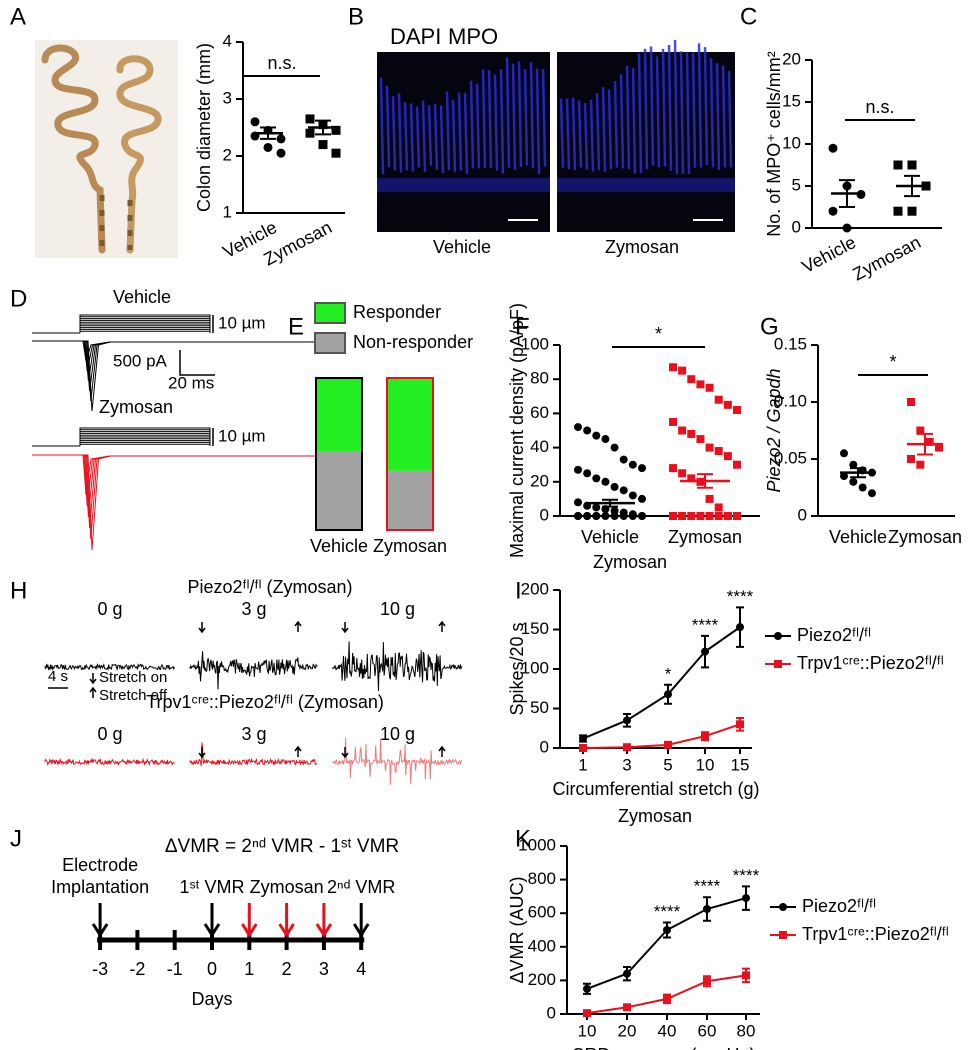 Image resolution: width=980 pixels, height=1050 pixels. Describe the element at coordinates (265, 702) in the screenshot. I see `recording-title: Trpv1ᶜʳᵉ::Piezo2ᶠˡ/ᶠˡ (Zymosan)` at that location.